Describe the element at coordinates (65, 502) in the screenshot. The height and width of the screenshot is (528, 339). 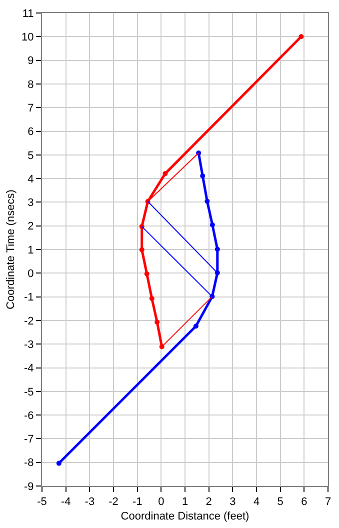
I see `x-tick-label: -4` at that location.